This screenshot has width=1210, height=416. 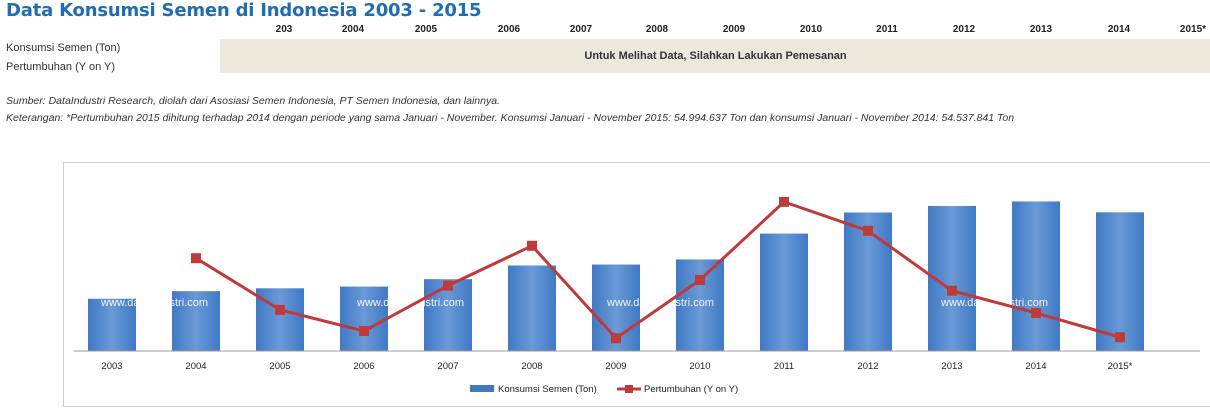 What do you see at coordinates (581, 29) in the screenshot?
I see `year-header: 2007` at bounding box center [581, 29].